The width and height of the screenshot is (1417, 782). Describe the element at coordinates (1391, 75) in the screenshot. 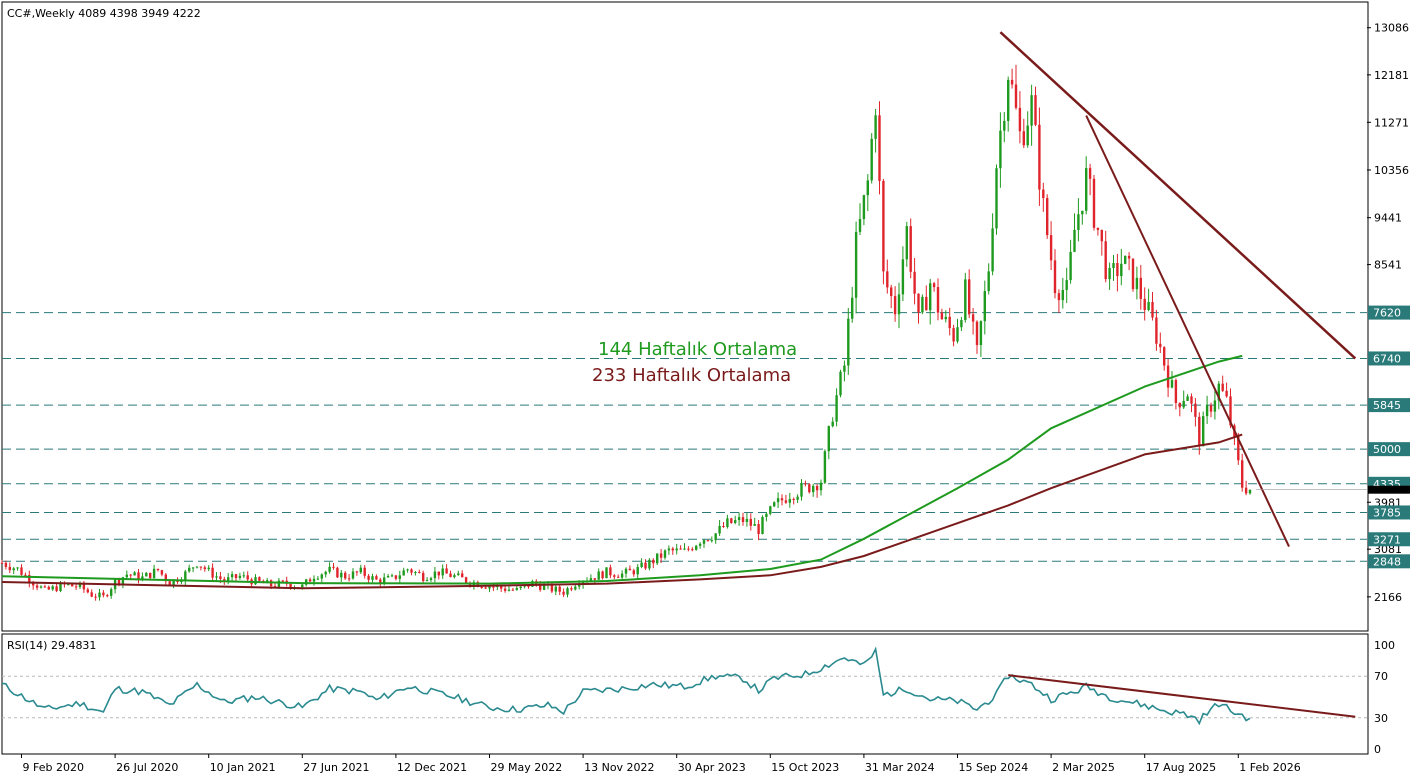

I see `price-tick-label: 12181` at that location.